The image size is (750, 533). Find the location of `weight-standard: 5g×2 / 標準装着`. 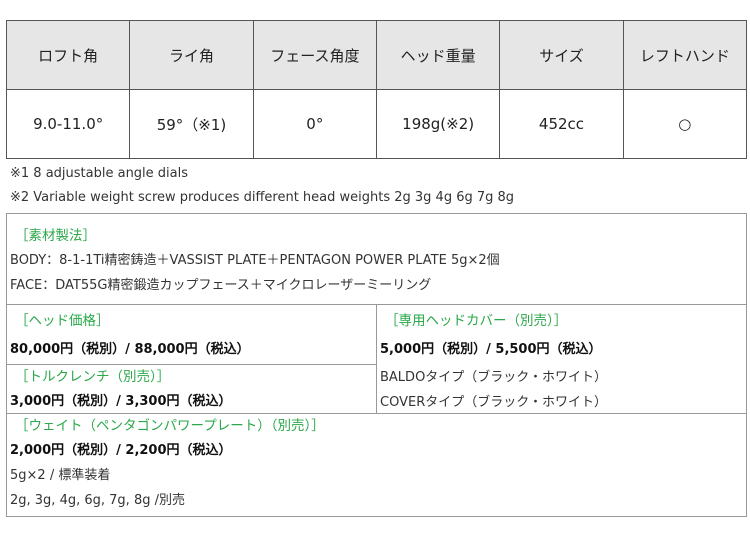

weight-standard: 5g×2 / 標準装着 is located at coordinates (60, 475).